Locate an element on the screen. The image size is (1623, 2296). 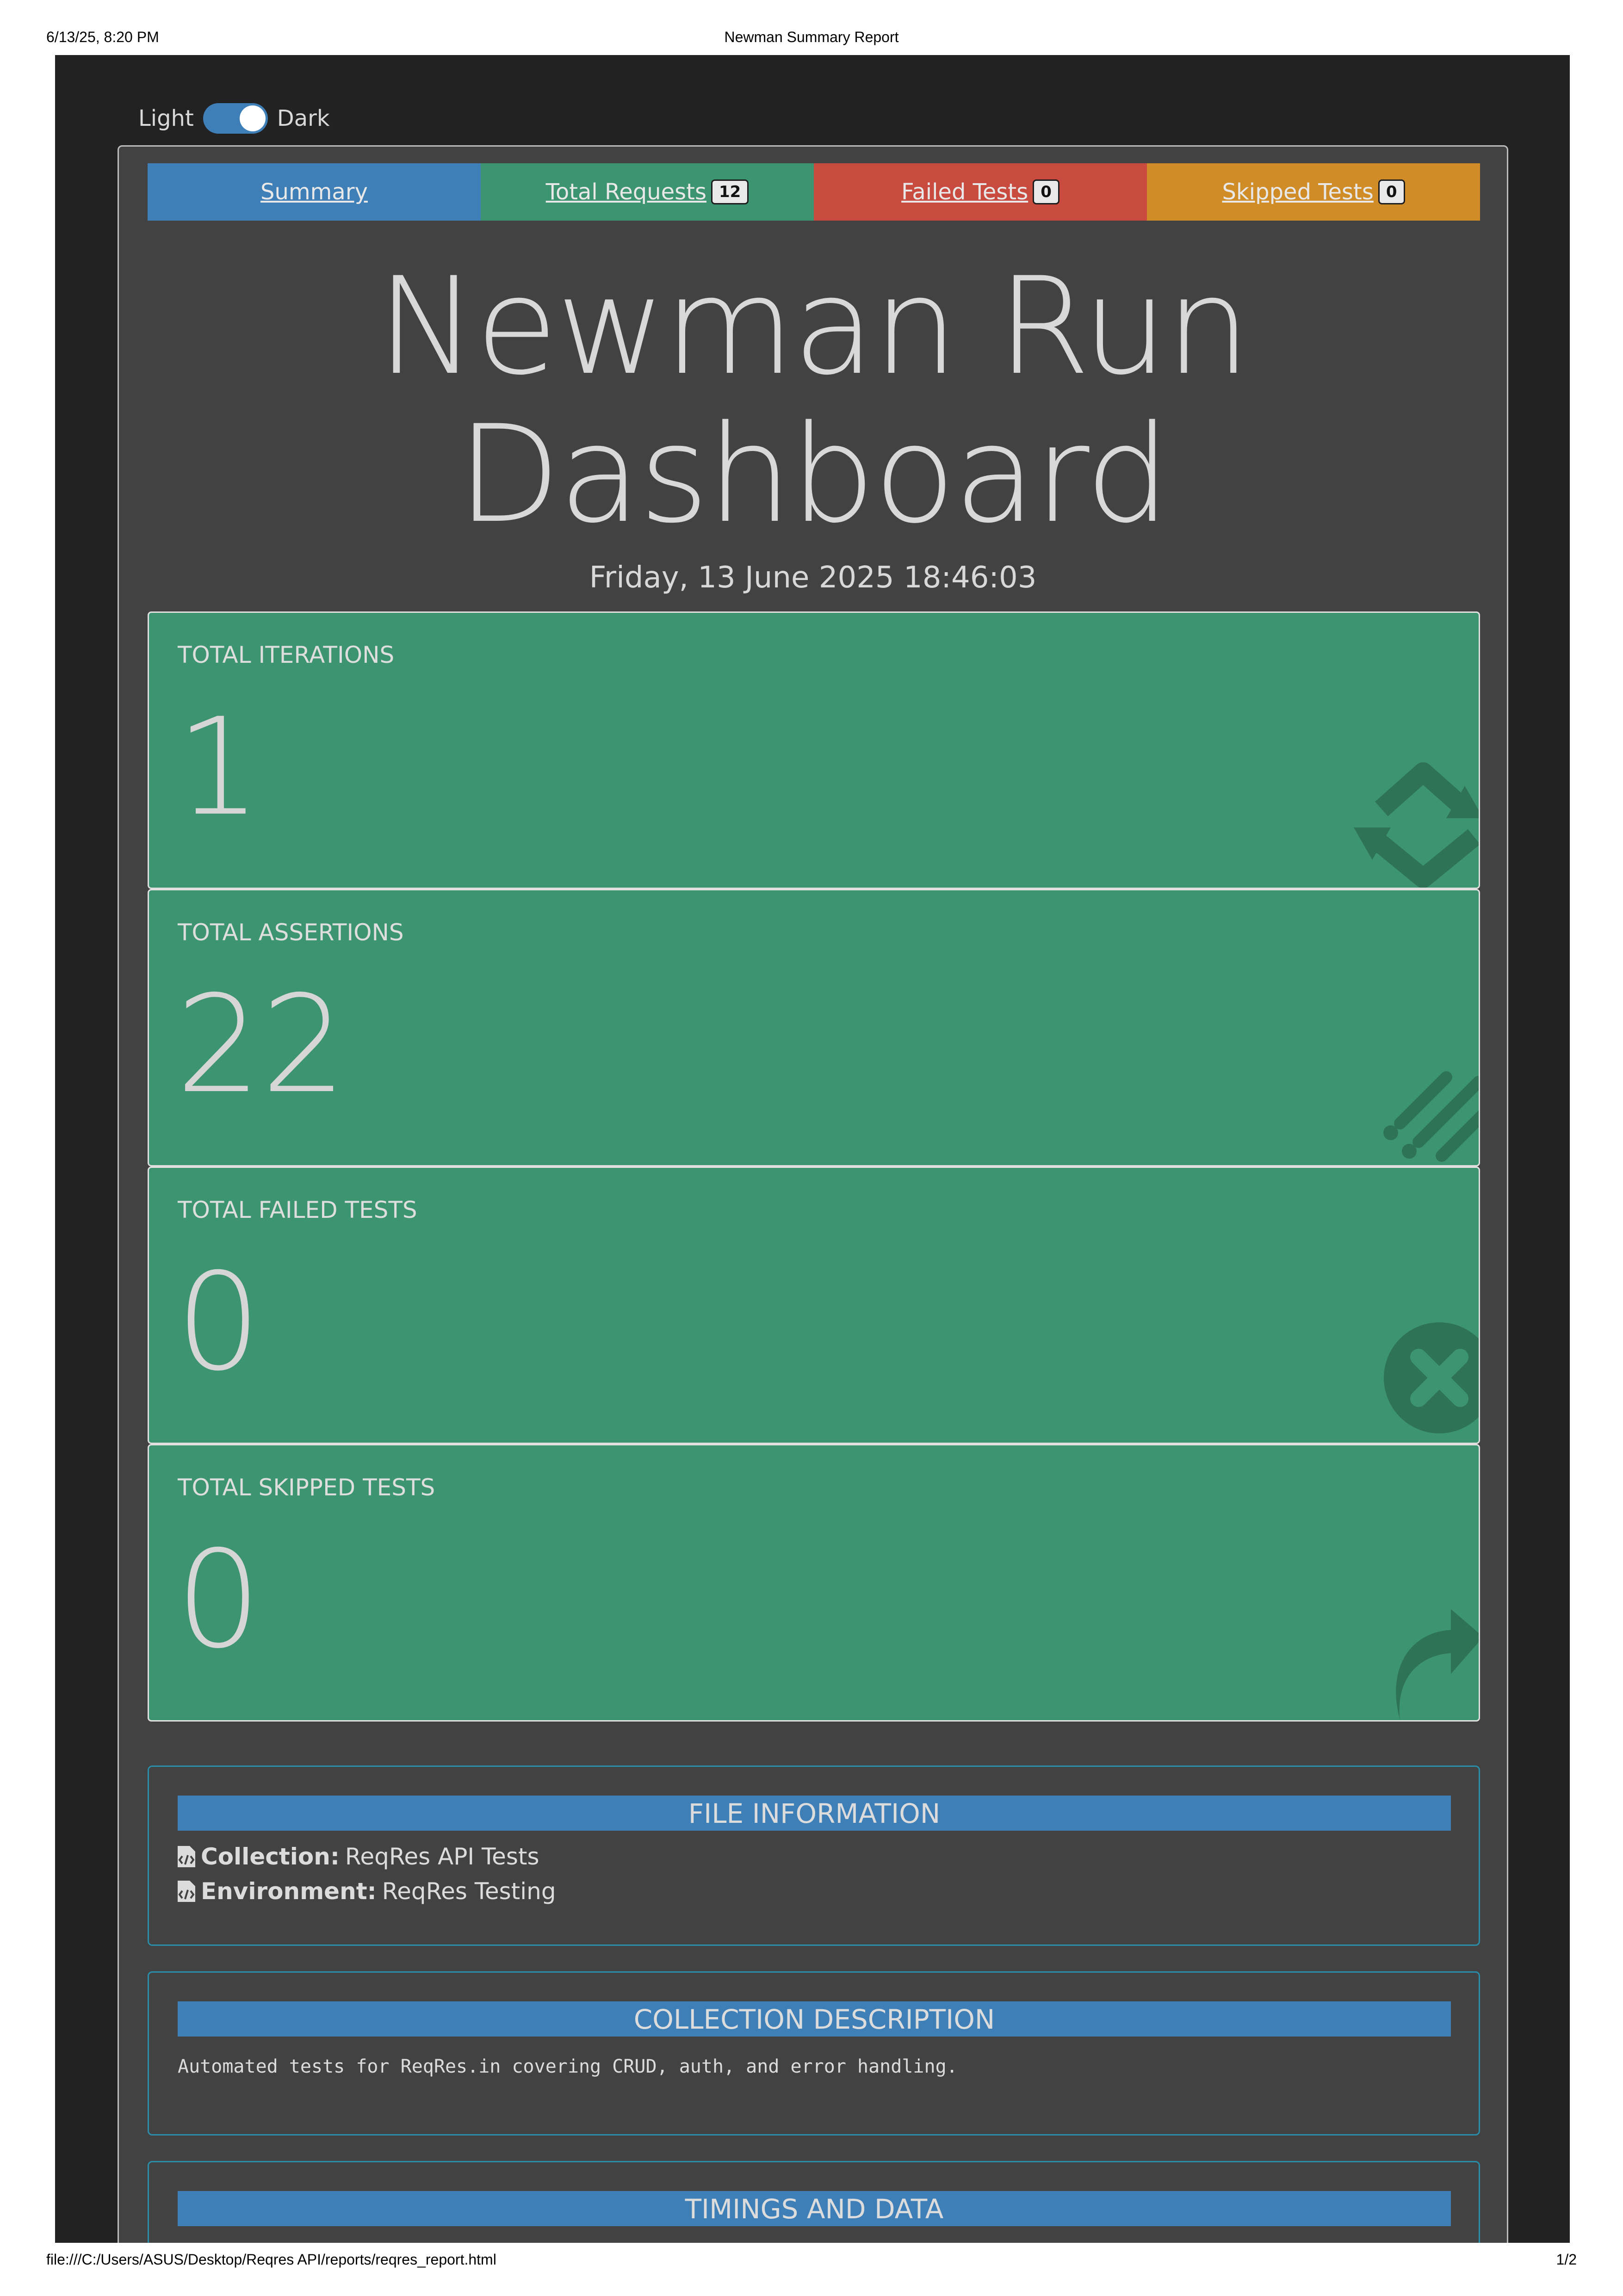
page-title: Newman Run Dashboard is located at coordinates (813, 401).